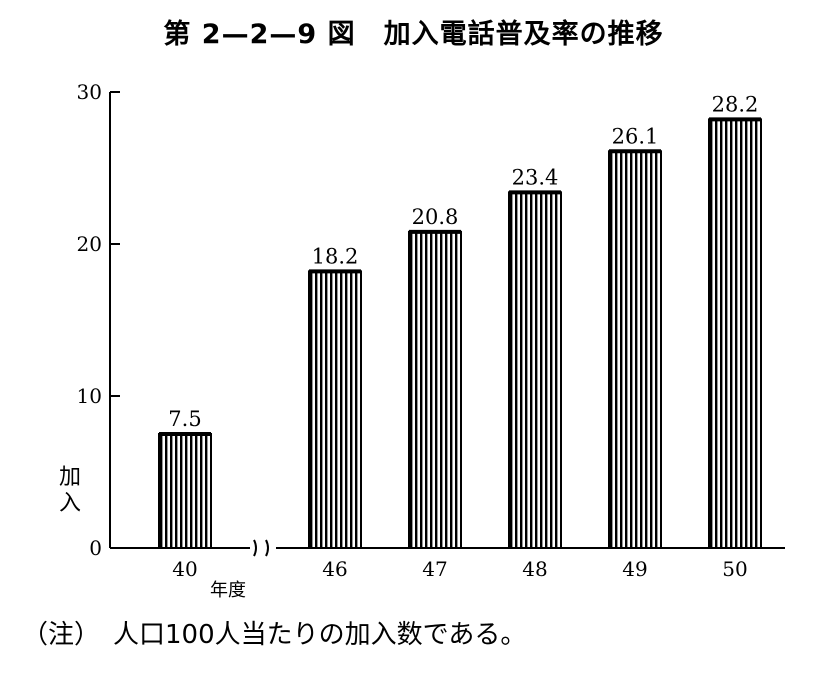  What do you see at coordinates (535, 177) in the screenshot?
I see `data-label: 23.4` at bounding box center [535, 177].